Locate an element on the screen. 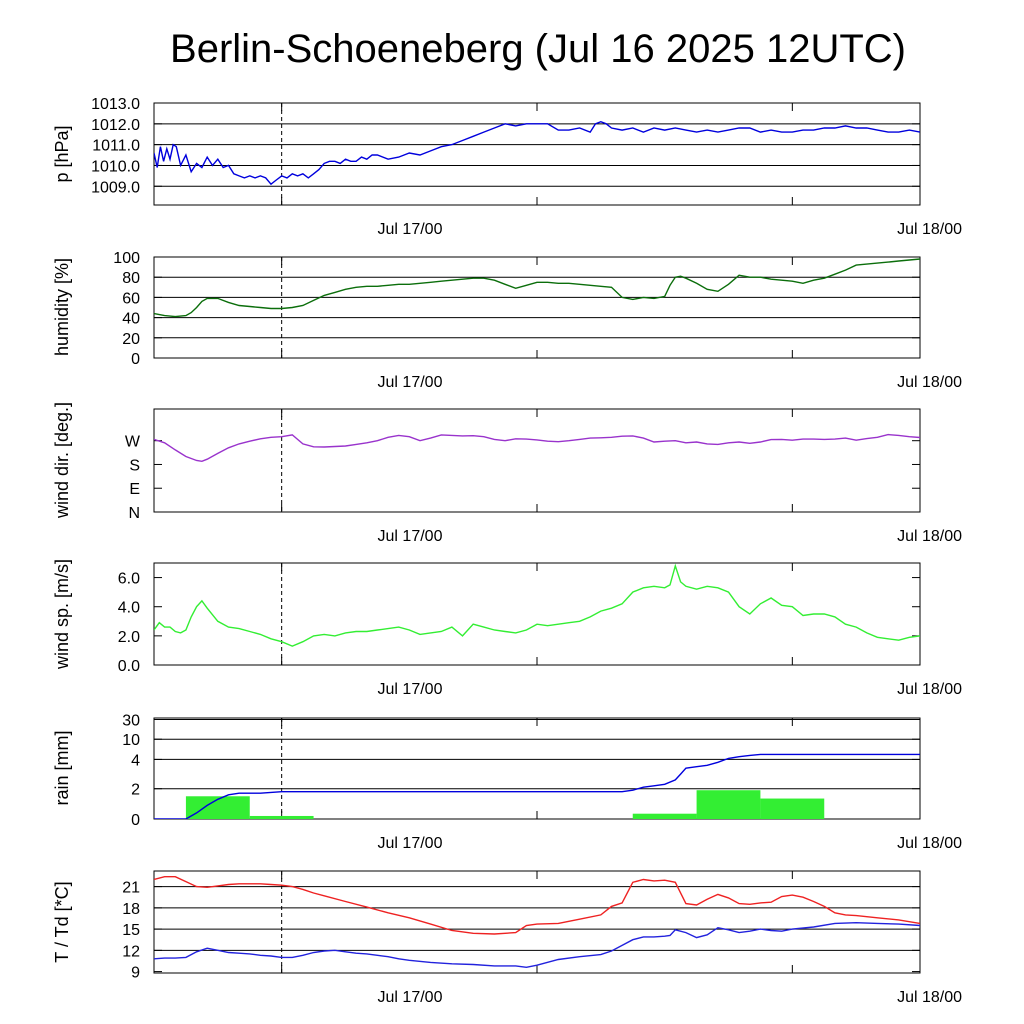  series-line-humidity is located at coordinates (537, 288).